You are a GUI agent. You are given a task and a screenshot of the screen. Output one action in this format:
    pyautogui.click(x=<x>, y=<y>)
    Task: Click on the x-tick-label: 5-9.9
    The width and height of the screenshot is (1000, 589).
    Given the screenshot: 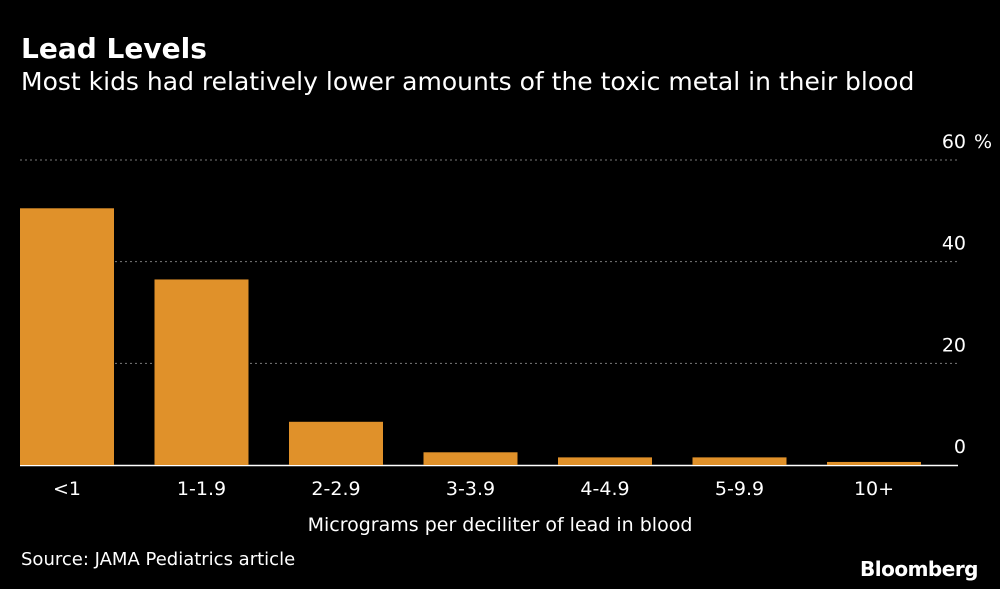 What is the action you would take?
    pyautogui.click(x=739, y=489)
    